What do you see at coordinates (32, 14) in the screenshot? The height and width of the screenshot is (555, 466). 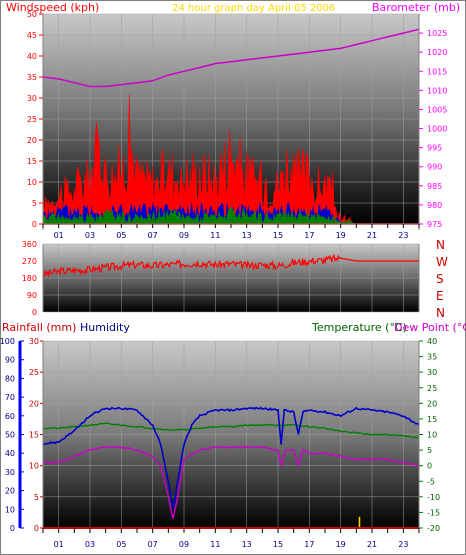 I see `windspeed-tick-label: 50` at bounding box center [32, 14].